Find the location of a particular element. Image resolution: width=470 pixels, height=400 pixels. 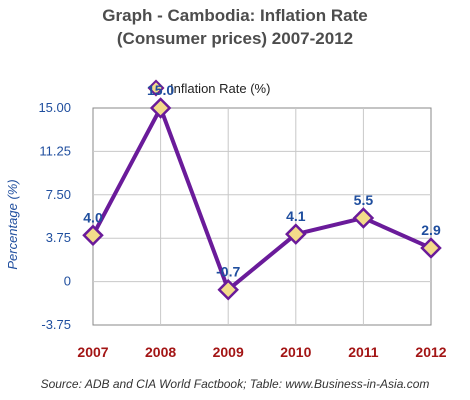

data-label: 4.1 is located at coordinates (296, 216).